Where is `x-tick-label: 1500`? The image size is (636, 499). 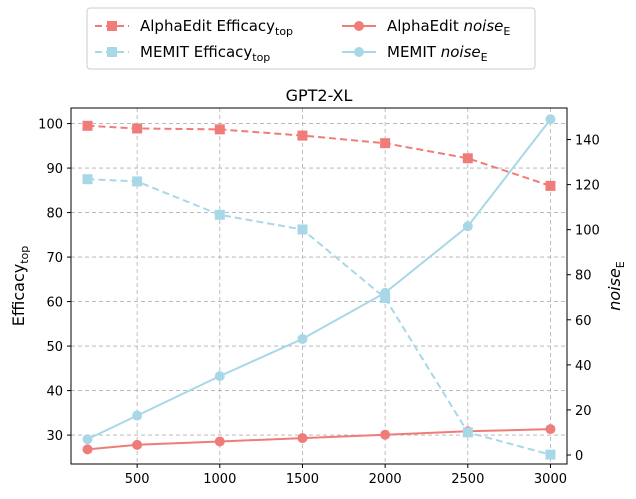
x-tick-label: 1500 is located at coordinates (302, 479).